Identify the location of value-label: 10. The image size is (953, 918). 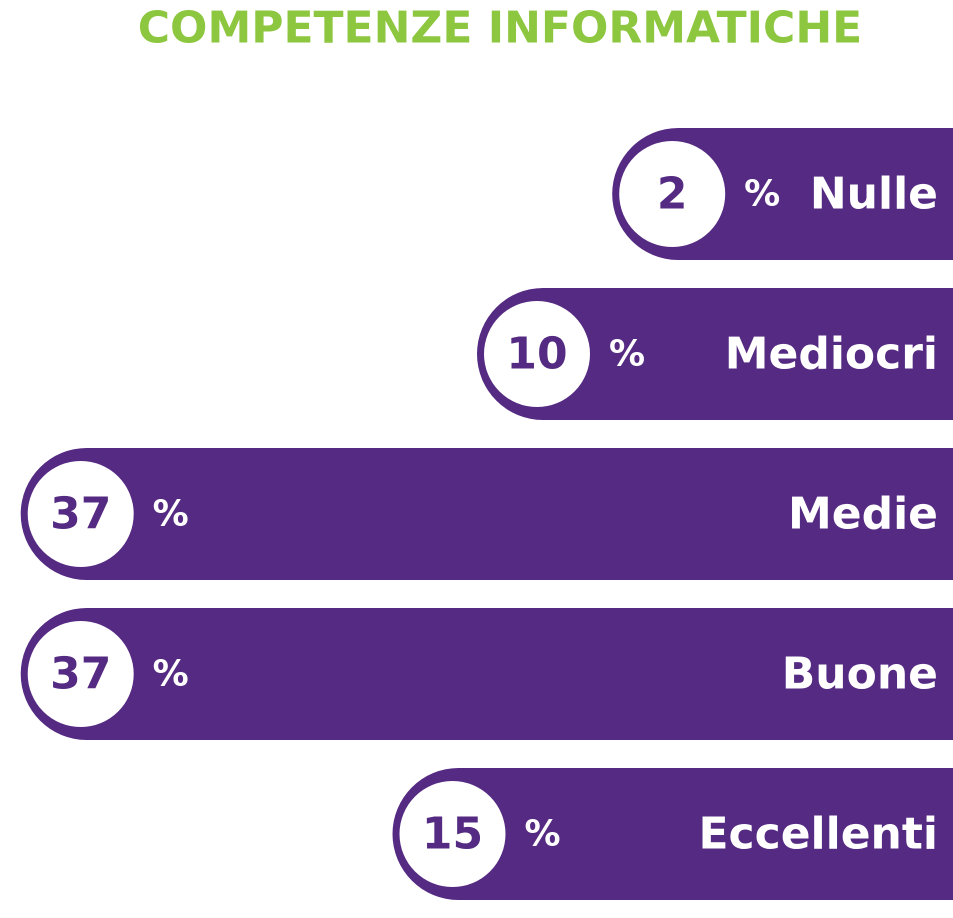
(536, 354).